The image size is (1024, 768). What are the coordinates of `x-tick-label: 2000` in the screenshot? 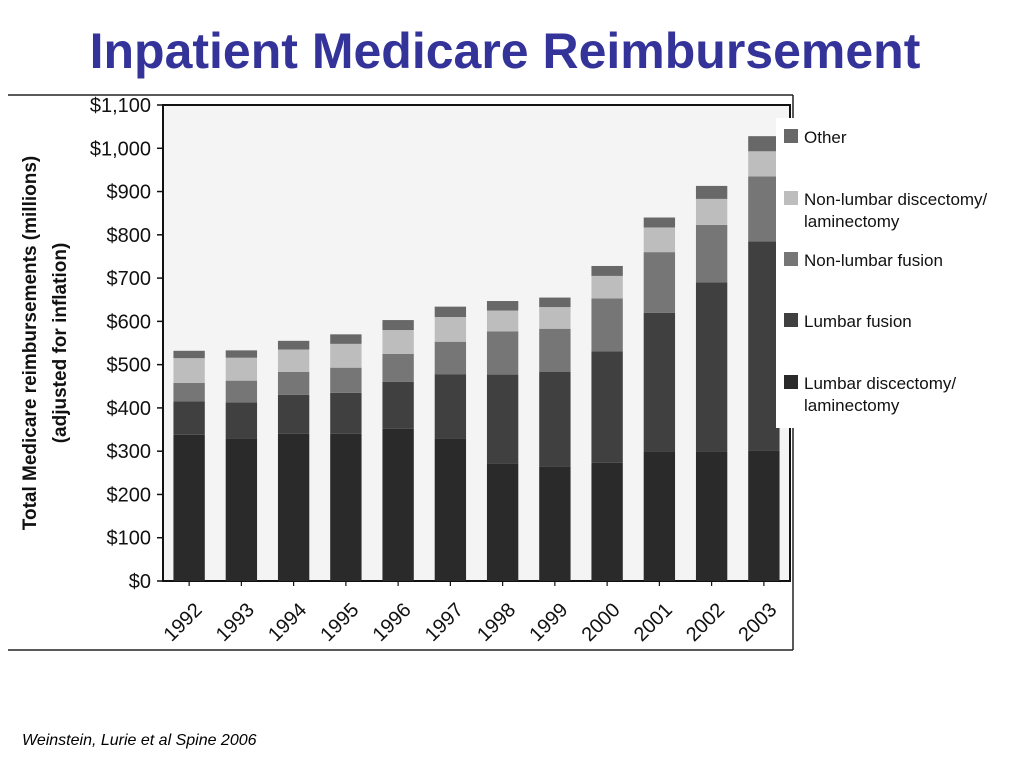 It's located at (601, 622).